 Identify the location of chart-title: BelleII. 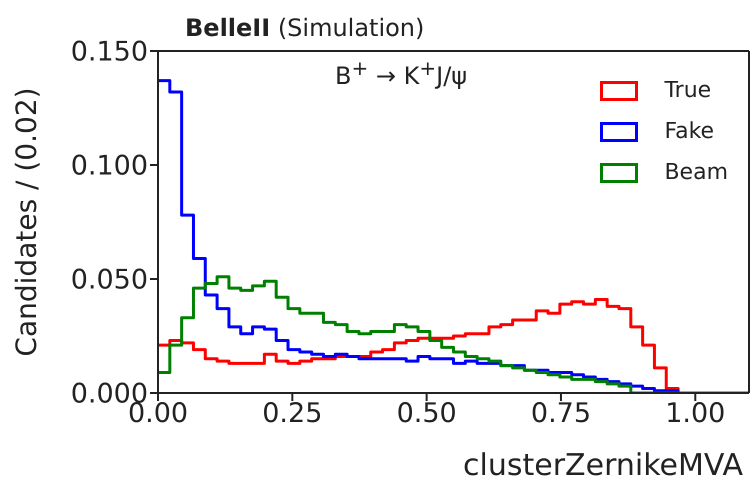
(227, 28).